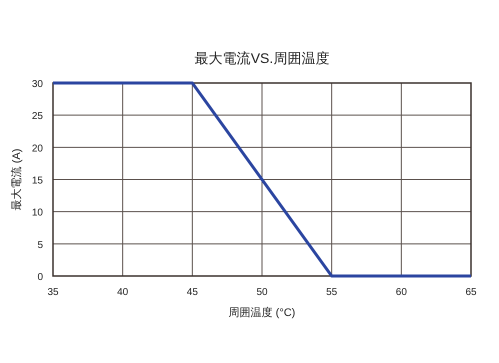  I want to click on x-tick-label: 60, so click(402, 292).